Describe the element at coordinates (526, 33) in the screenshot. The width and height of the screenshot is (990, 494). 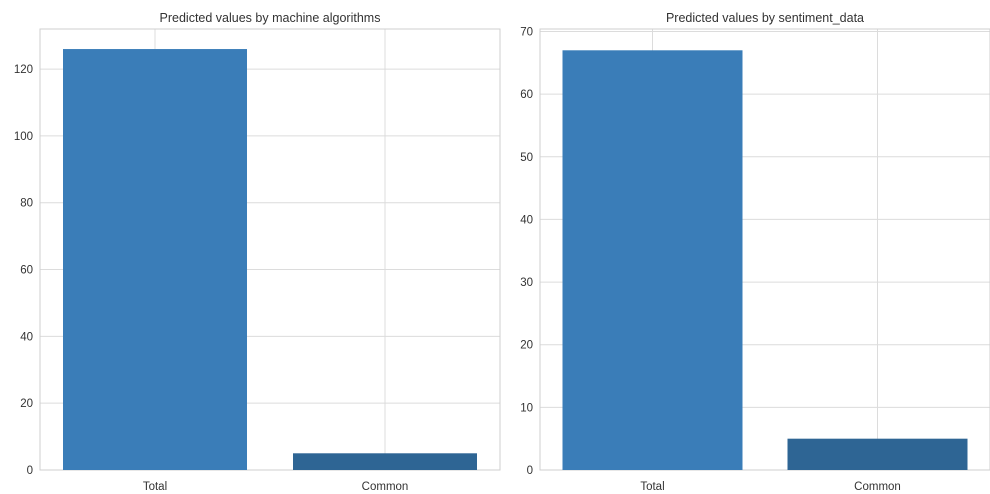
I see `y-tick-label: 70` at that location.